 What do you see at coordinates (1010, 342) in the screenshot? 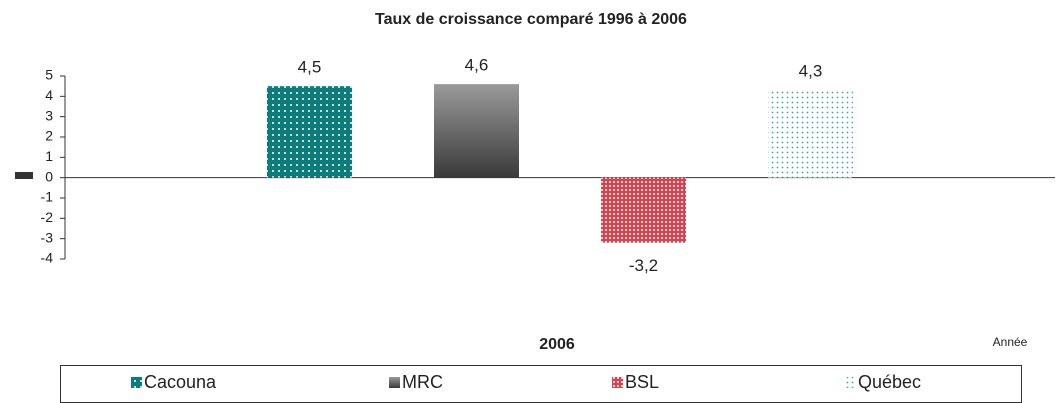
I see `x-axis-label: Année` at bounding box center [1010, 342].